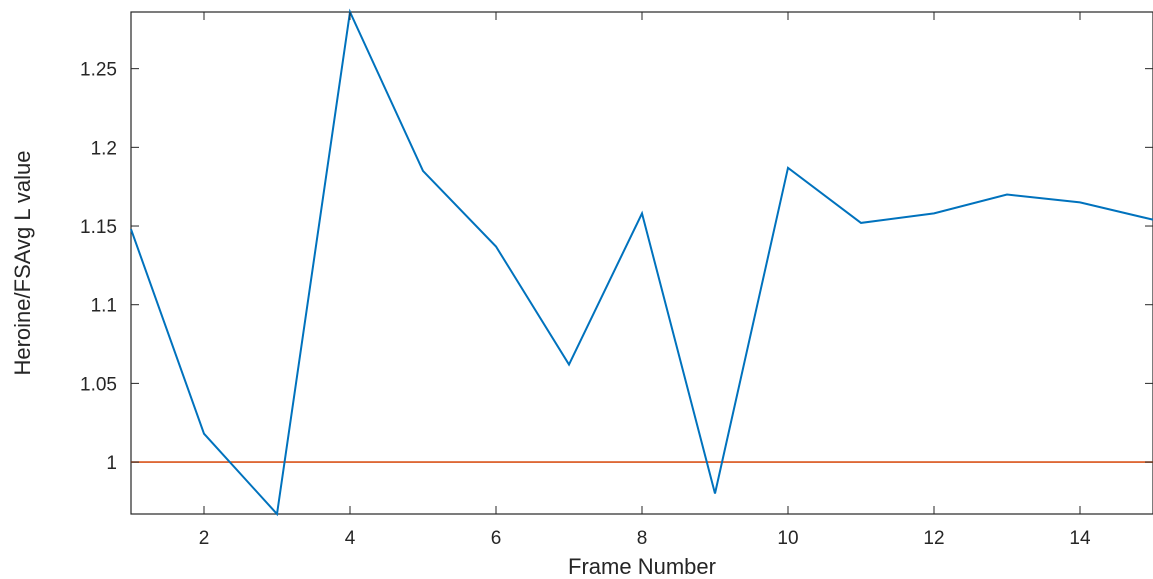 The height and width of the screenshot is (579, 1153). I want to click on x-tick-label: 14, so click(1080, 538).